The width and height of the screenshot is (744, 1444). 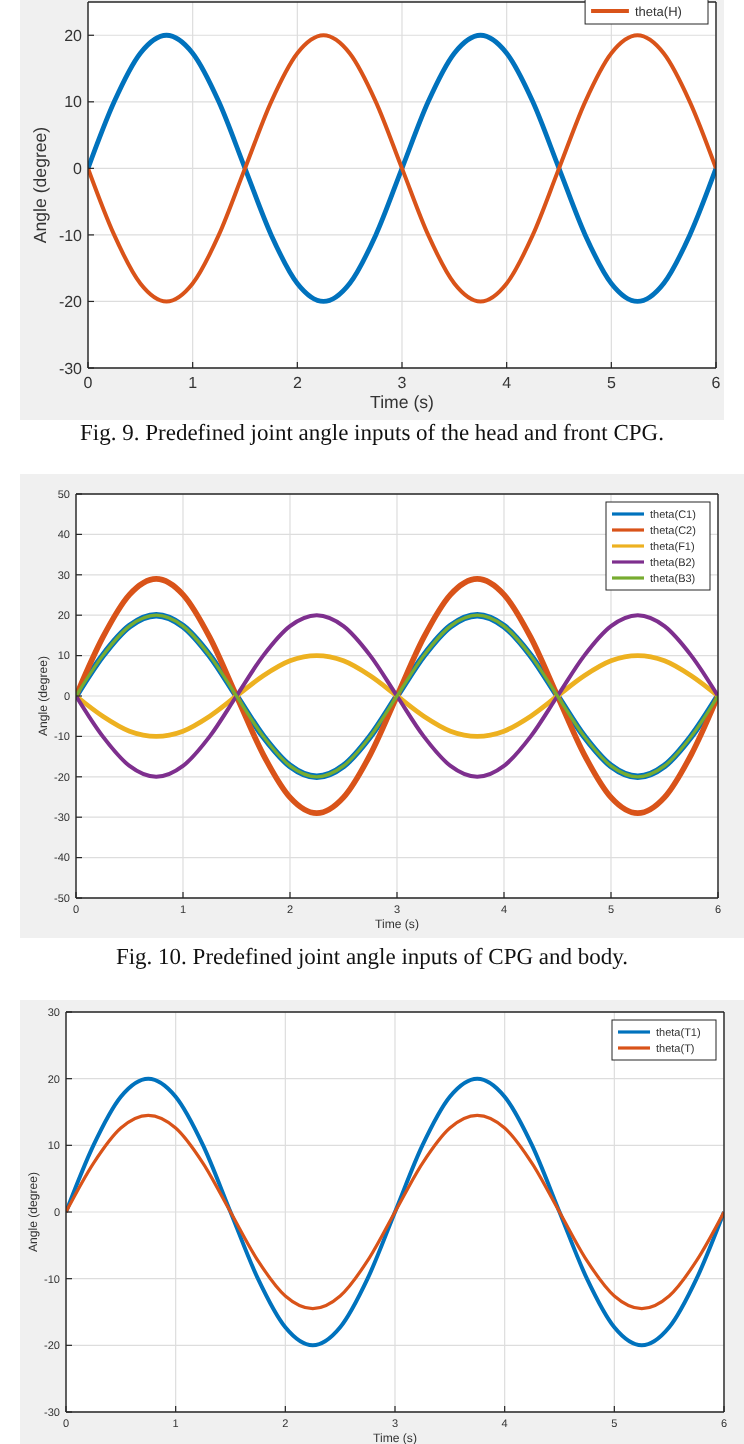 I want to click on y-tick-label: -30, so click(x=71, y=368).